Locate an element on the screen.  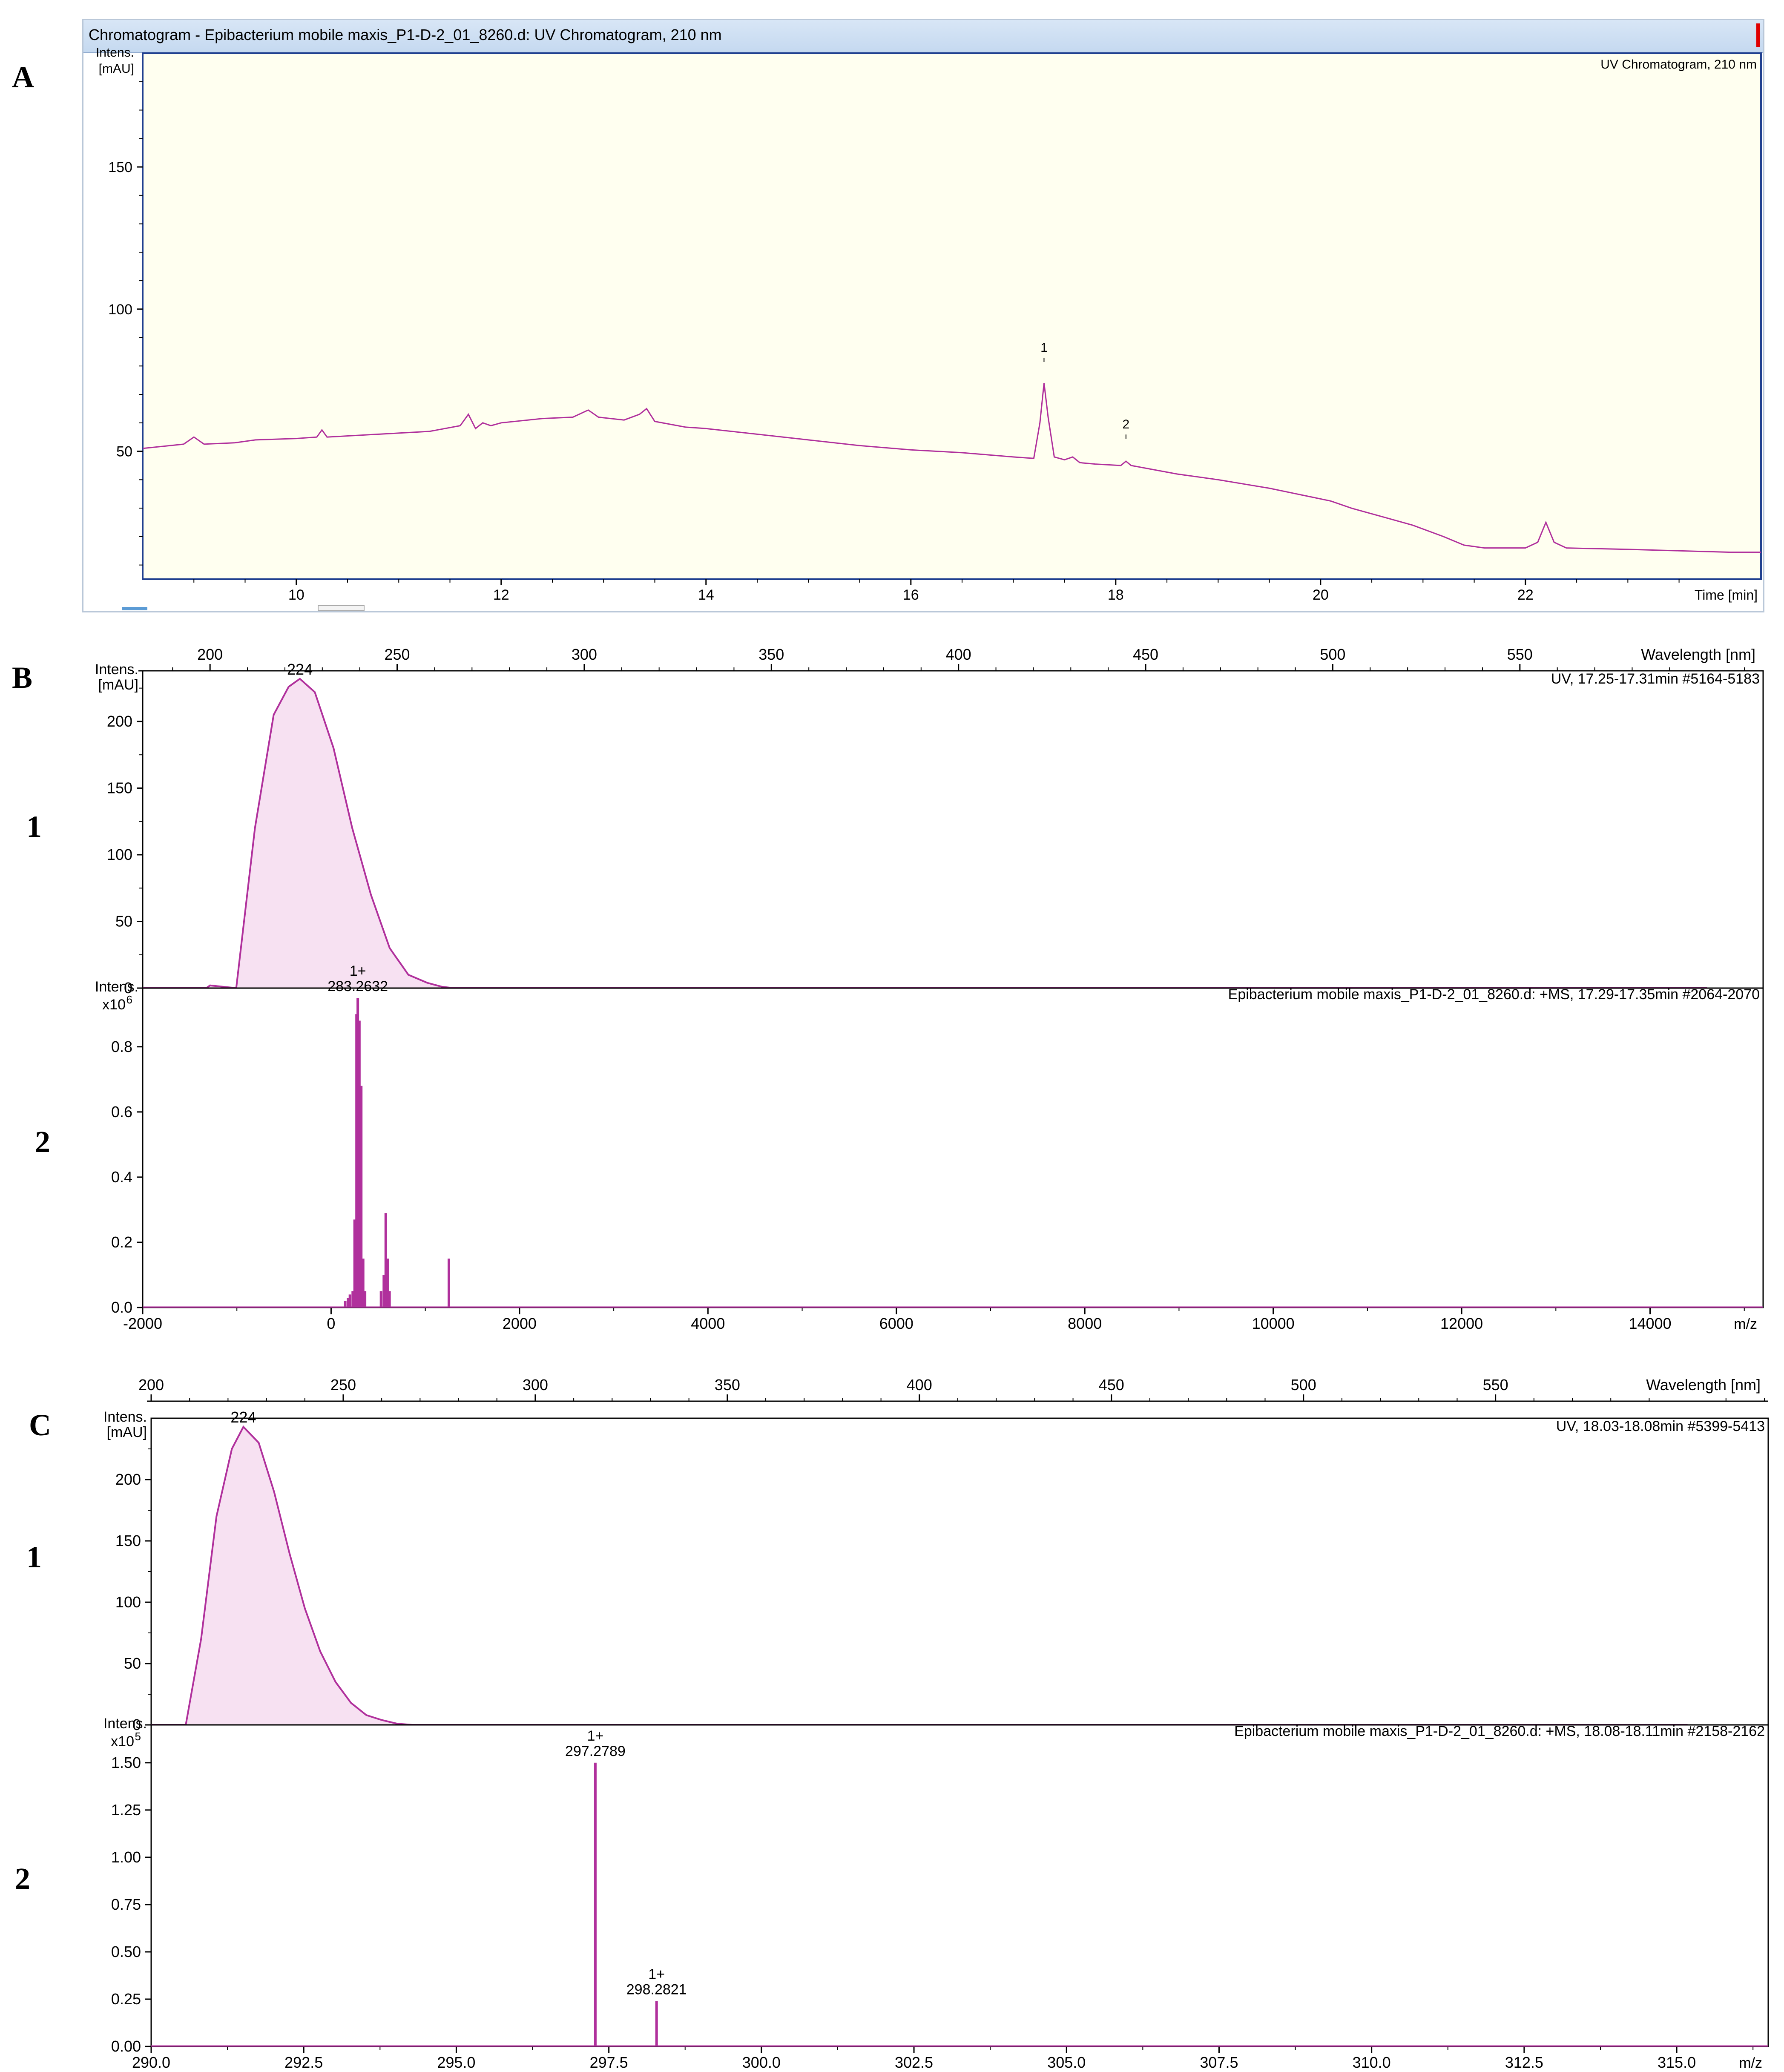
chart-a-xtick-label: 12 is located at coordinates (501, 595).